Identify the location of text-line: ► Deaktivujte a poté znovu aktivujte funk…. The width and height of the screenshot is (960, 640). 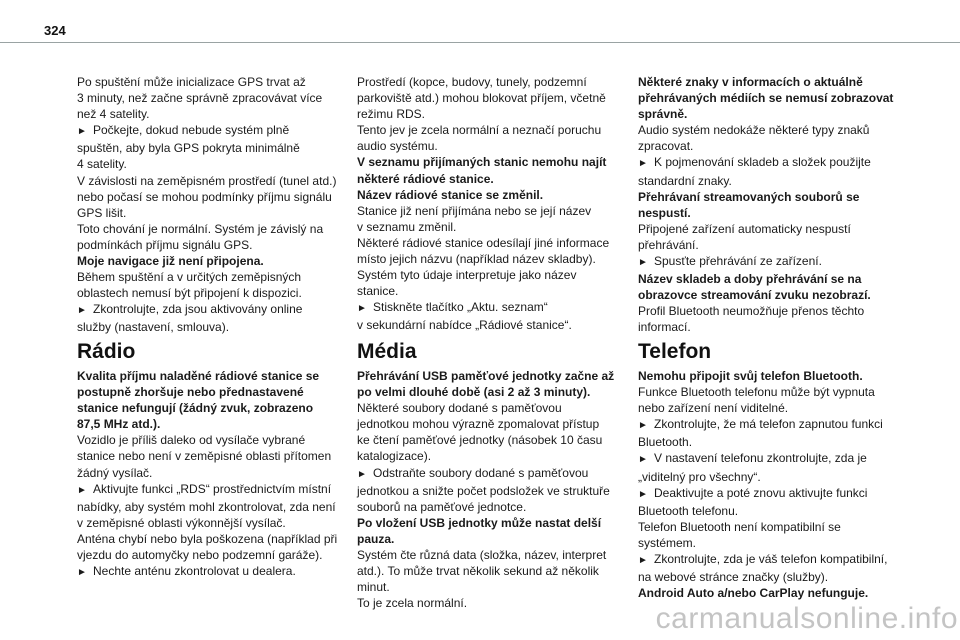
(777, 494).